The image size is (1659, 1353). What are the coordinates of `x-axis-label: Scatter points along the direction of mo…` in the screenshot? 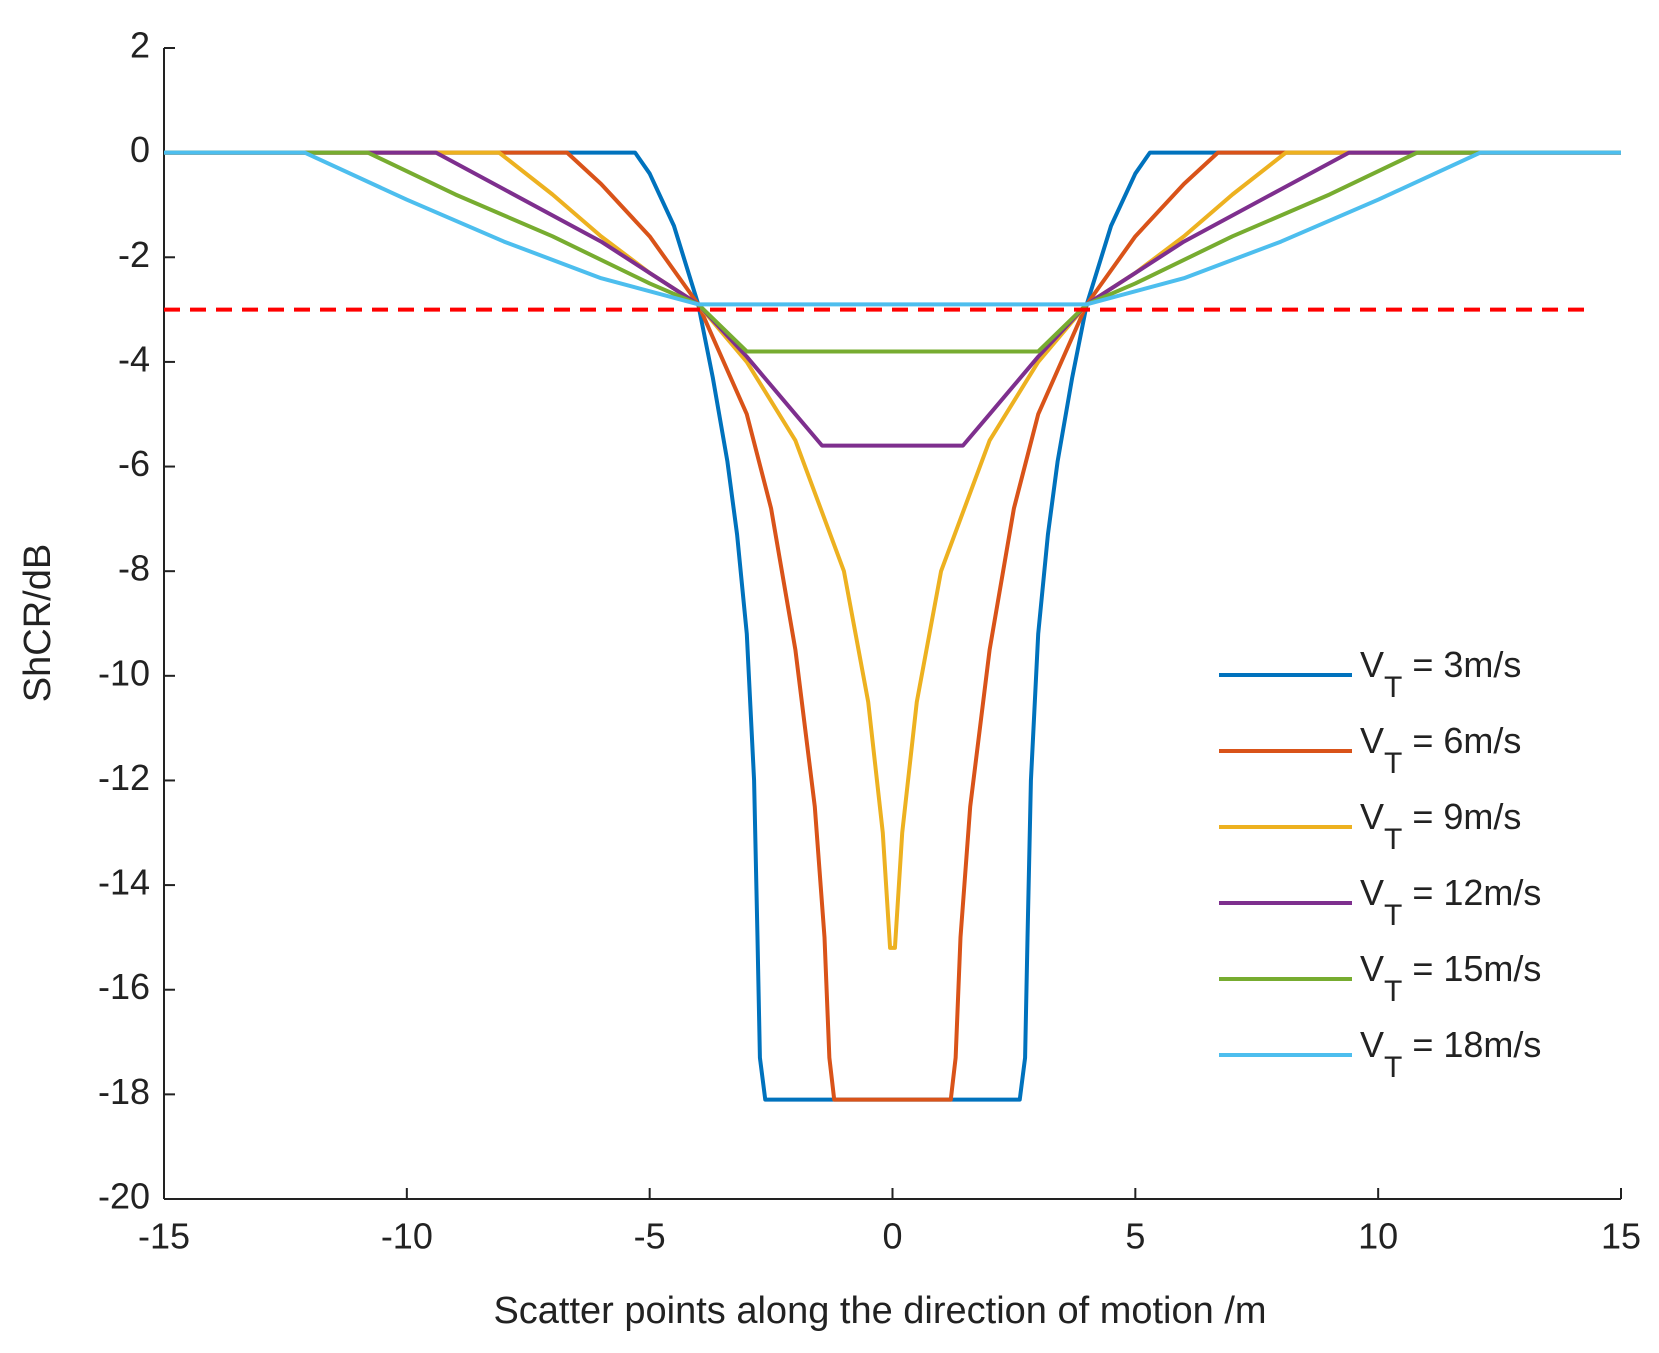 It's located at (879, 1311).